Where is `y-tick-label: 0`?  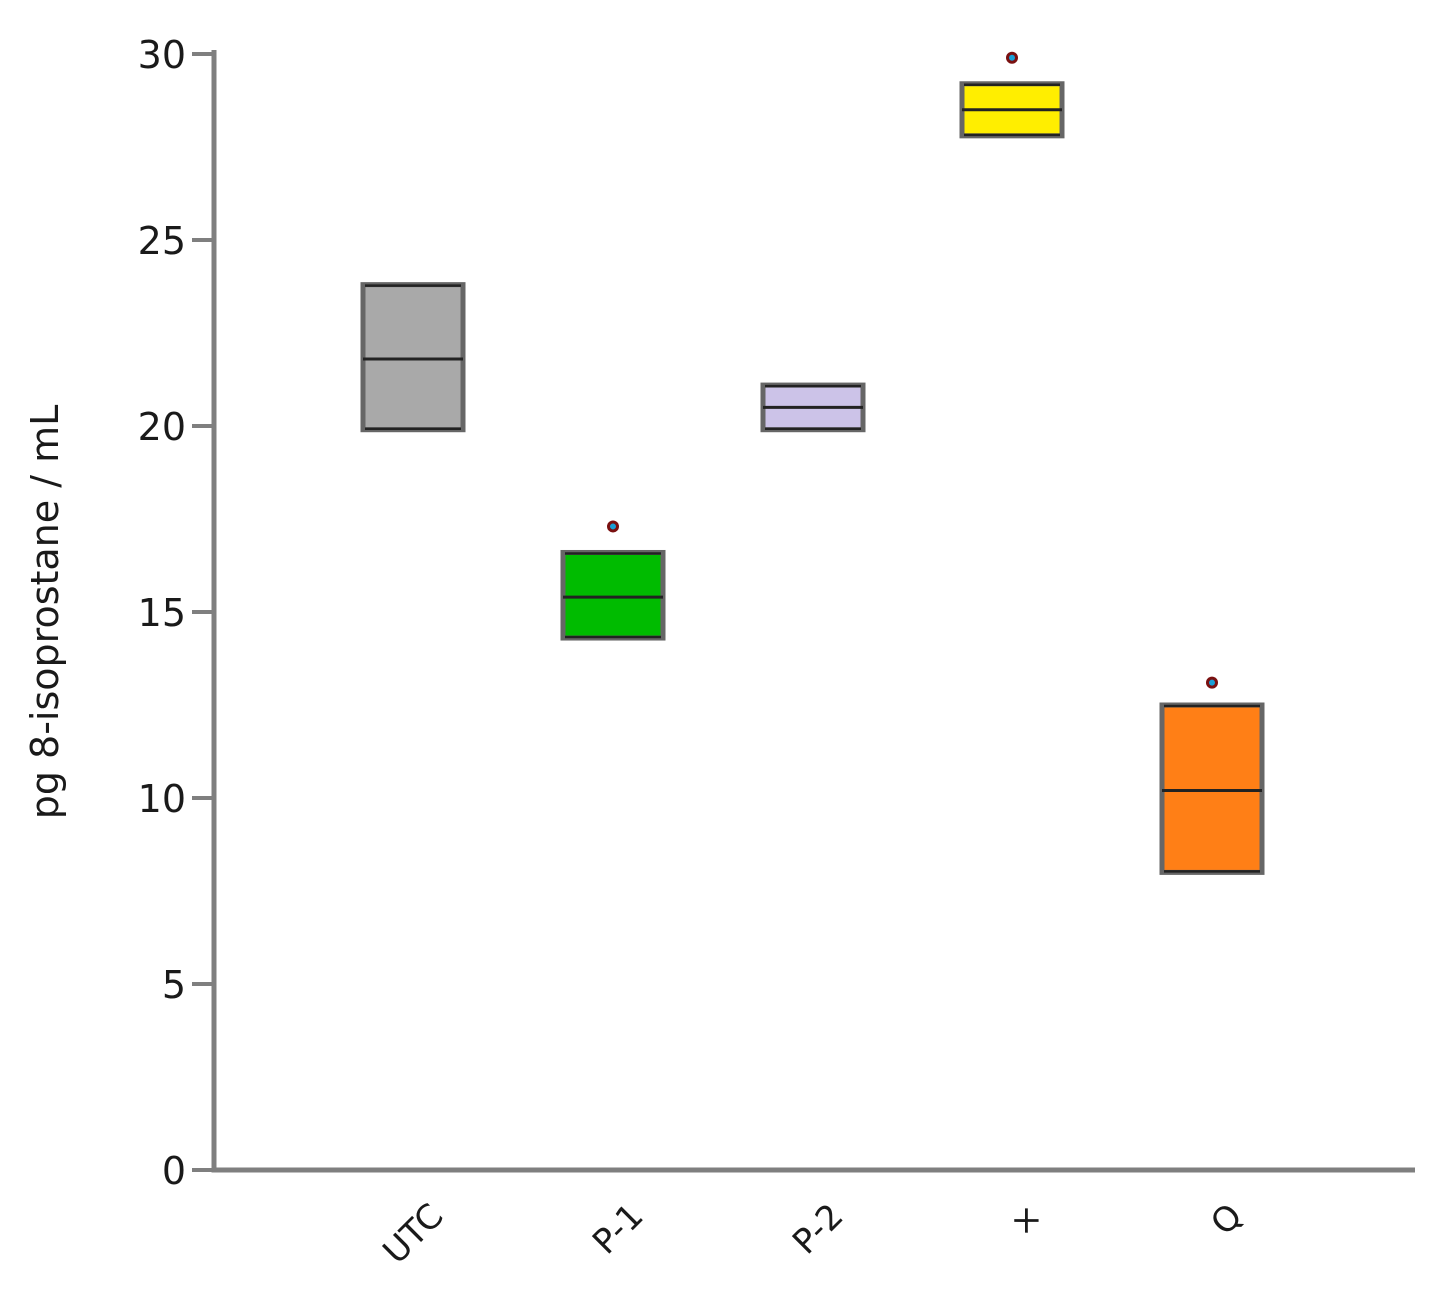
y-tick-label: 0 is located at coordinates (174, 1171).